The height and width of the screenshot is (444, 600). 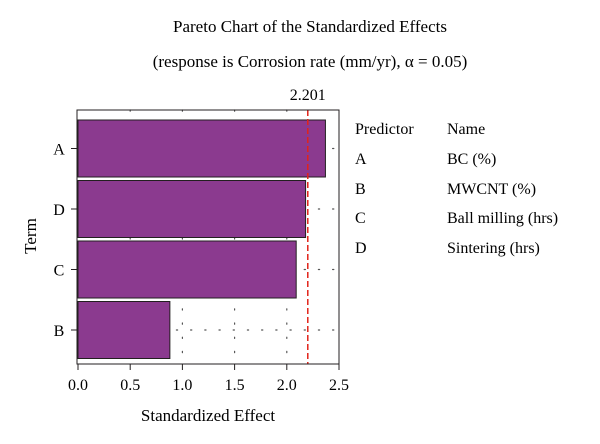 What do you see at coordinates (30, 236) in the screenshot?
I see `y-axis-label: Term` at bounding box center [30, 236].